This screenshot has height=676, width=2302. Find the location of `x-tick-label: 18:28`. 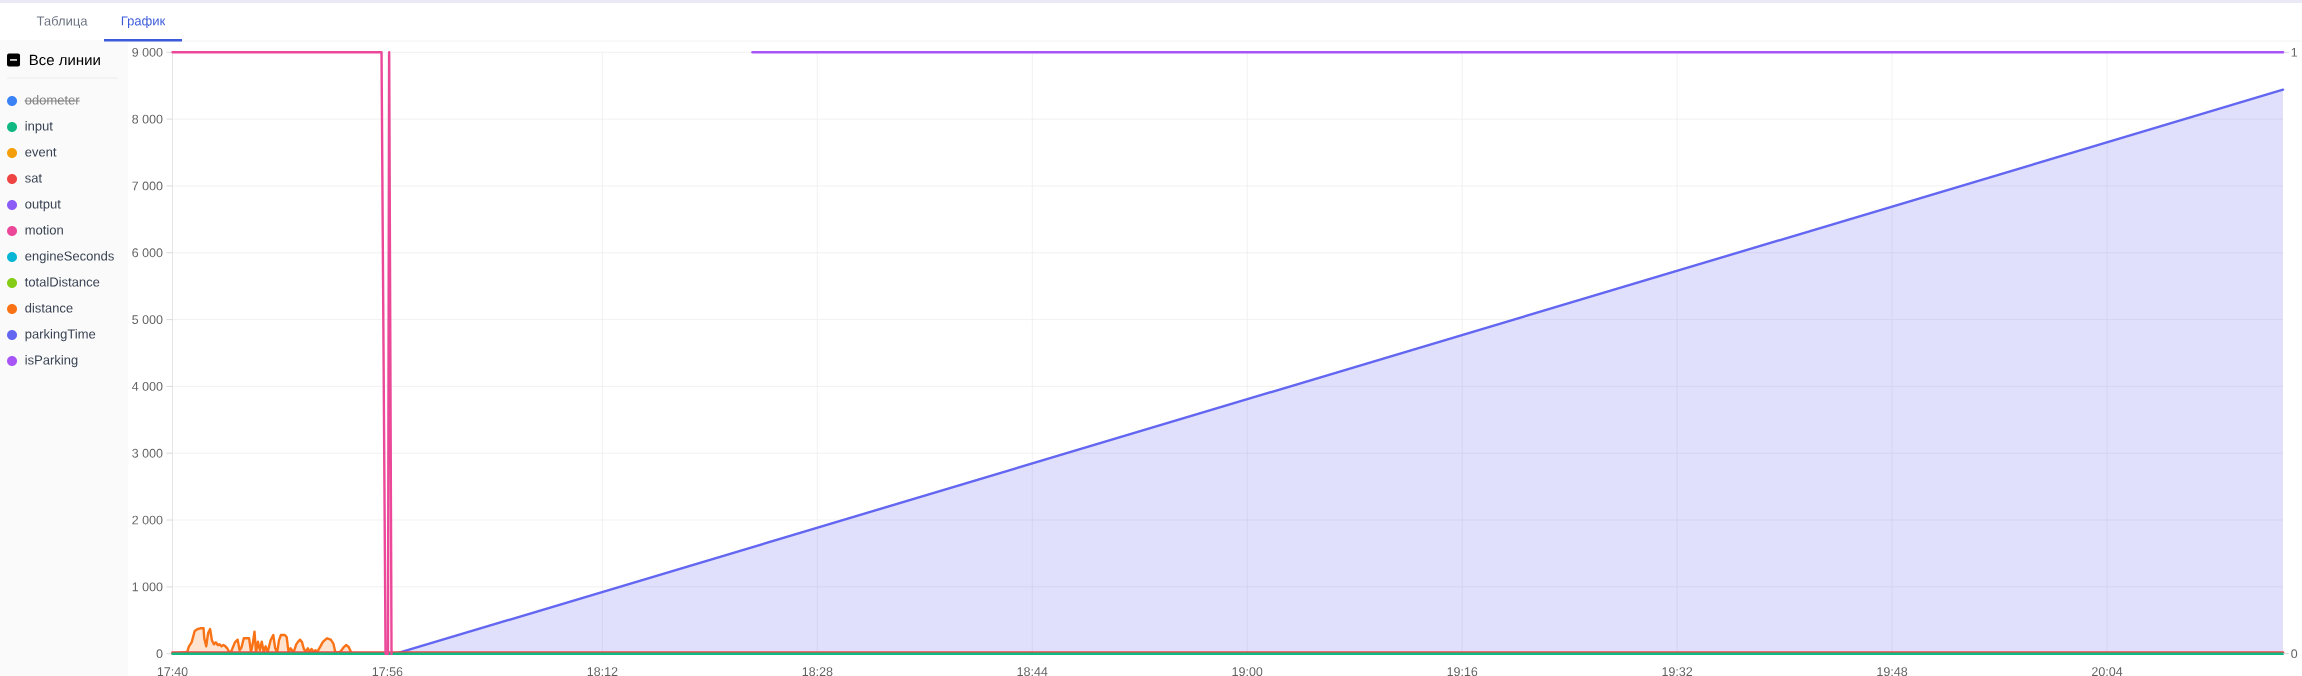

x-tick-label: 18:28 is located at coordinates (817, 671).